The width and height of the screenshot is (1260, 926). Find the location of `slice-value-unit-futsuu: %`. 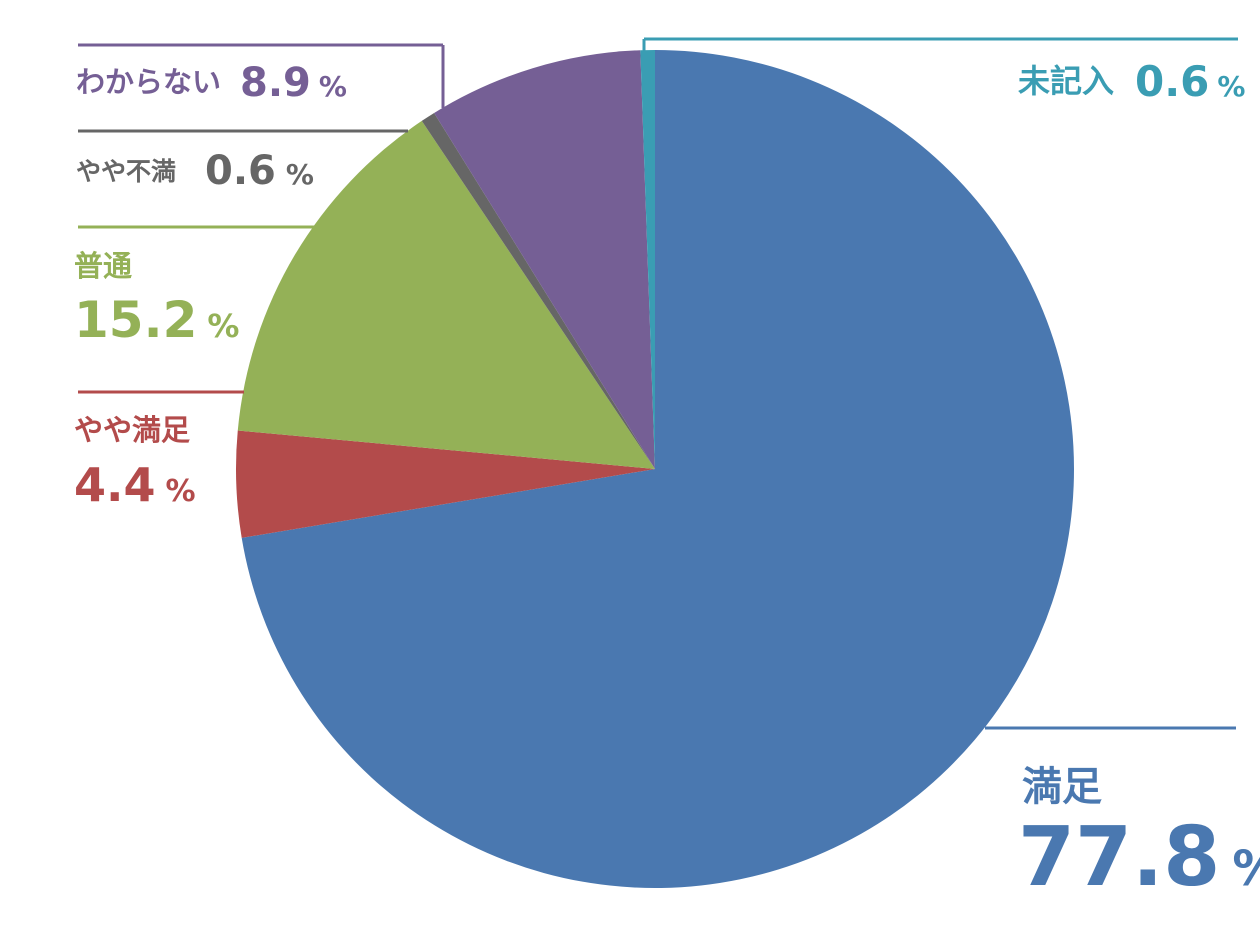

slice-value-unit-futsuu: % is located at coordinates (223, 326).